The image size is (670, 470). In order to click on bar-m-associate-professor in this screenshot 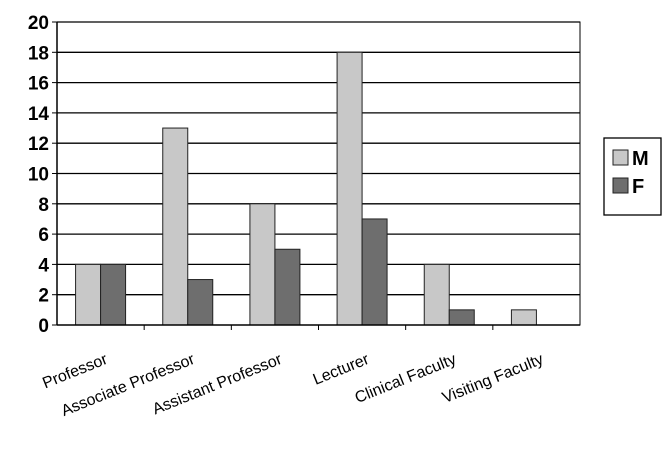, I will do `click(175, 226)`.